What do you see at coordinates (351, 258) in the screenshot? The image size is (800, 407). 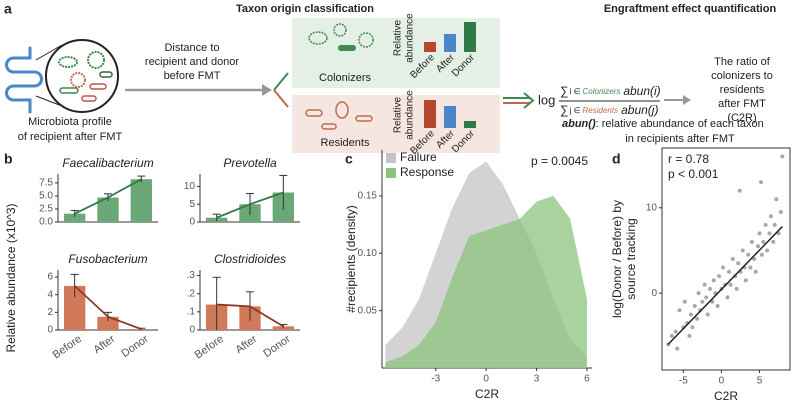 I see `y-axis-label: #recipients (density)` at bounding box center [351, 258].